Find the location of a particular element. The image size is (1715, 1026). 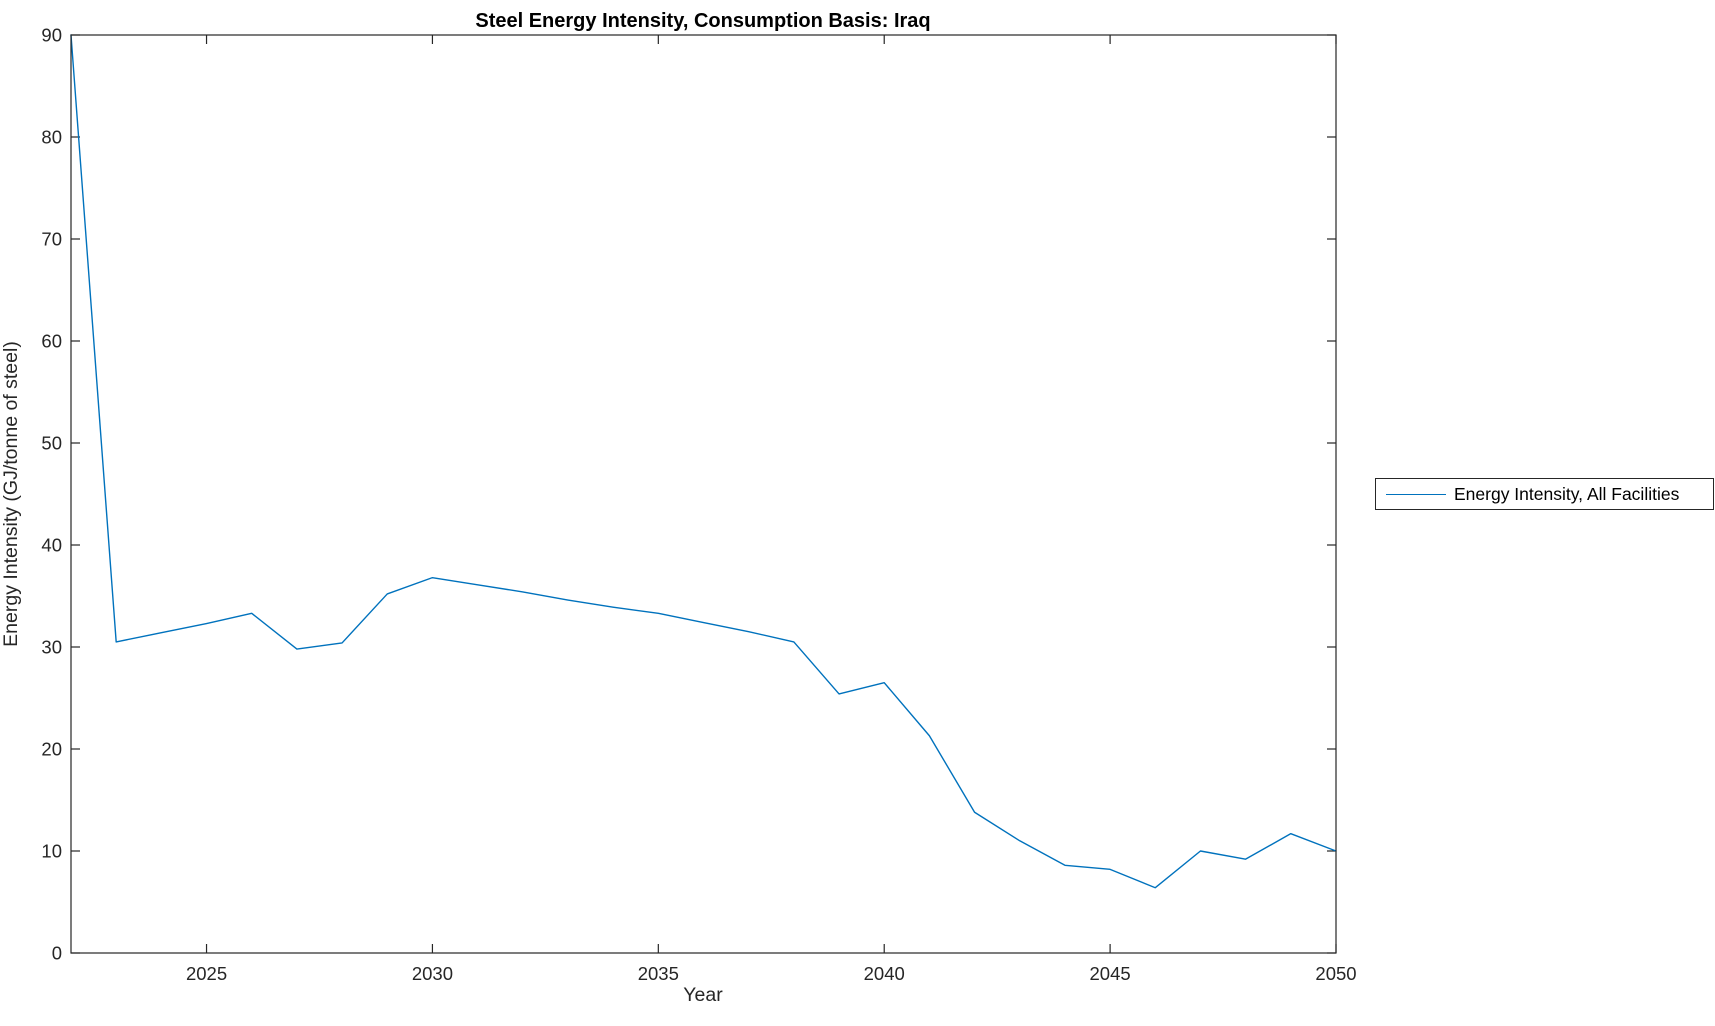

x-tick-label: 2040 is located at coordinates (884, 973).